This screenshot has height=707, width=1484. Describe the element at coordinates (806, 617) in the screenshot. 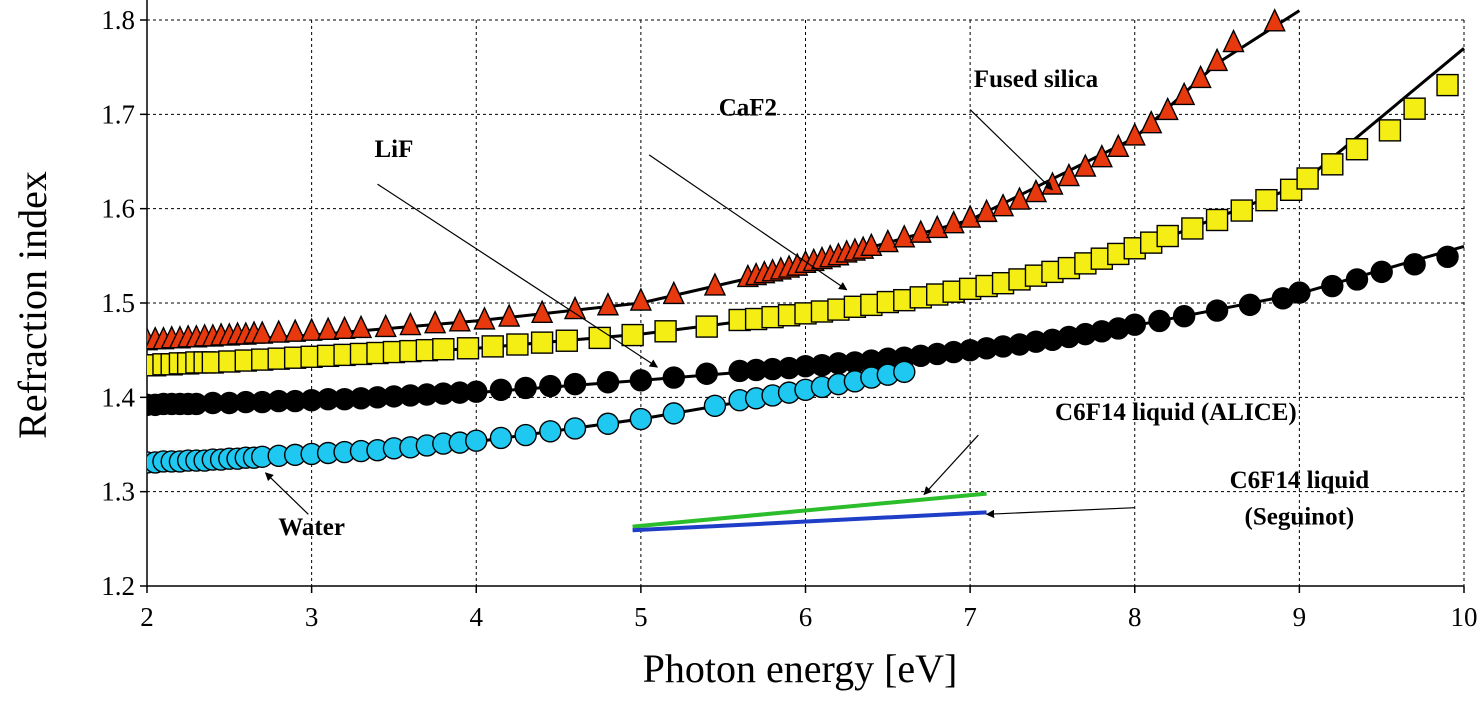

I see `x-tick-label: 6` at that location.